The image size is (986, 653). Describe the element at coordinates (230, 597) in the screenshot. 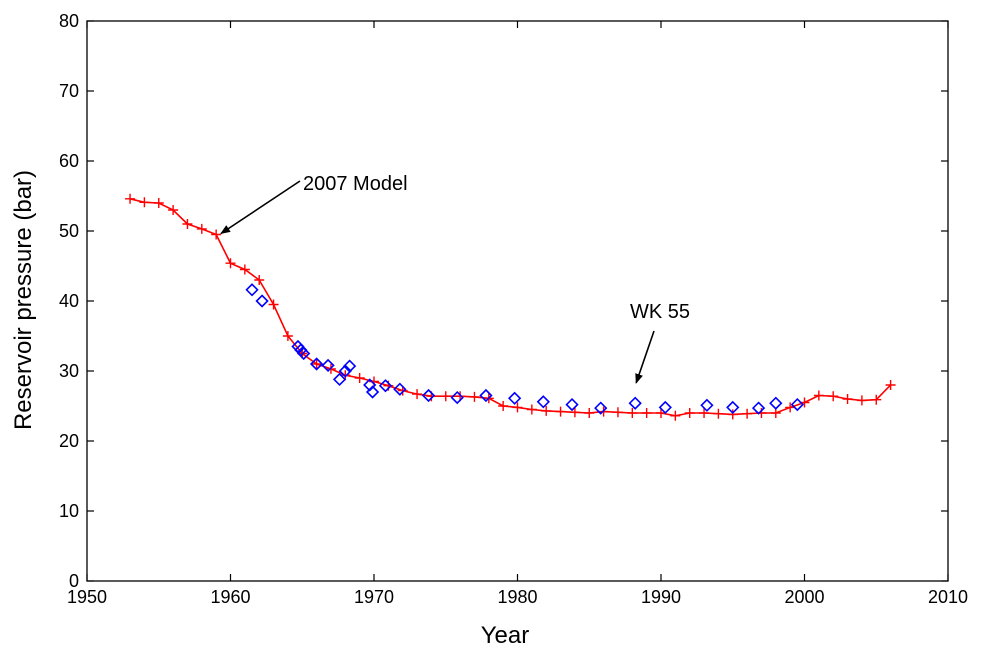

I see `x-tick-label: 1960` at that location.